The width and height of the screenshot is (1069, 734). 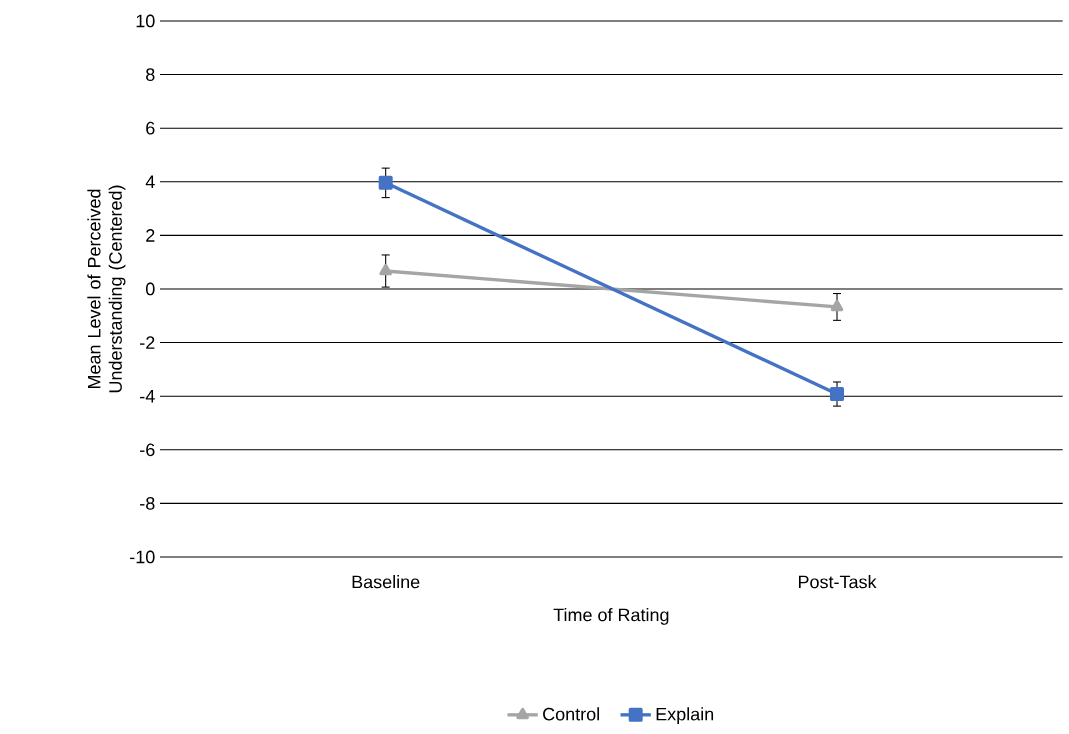 I want to click on y-axis-title: Mean Level of Perceived Understanding (Centered), so click(x=106, y=289).